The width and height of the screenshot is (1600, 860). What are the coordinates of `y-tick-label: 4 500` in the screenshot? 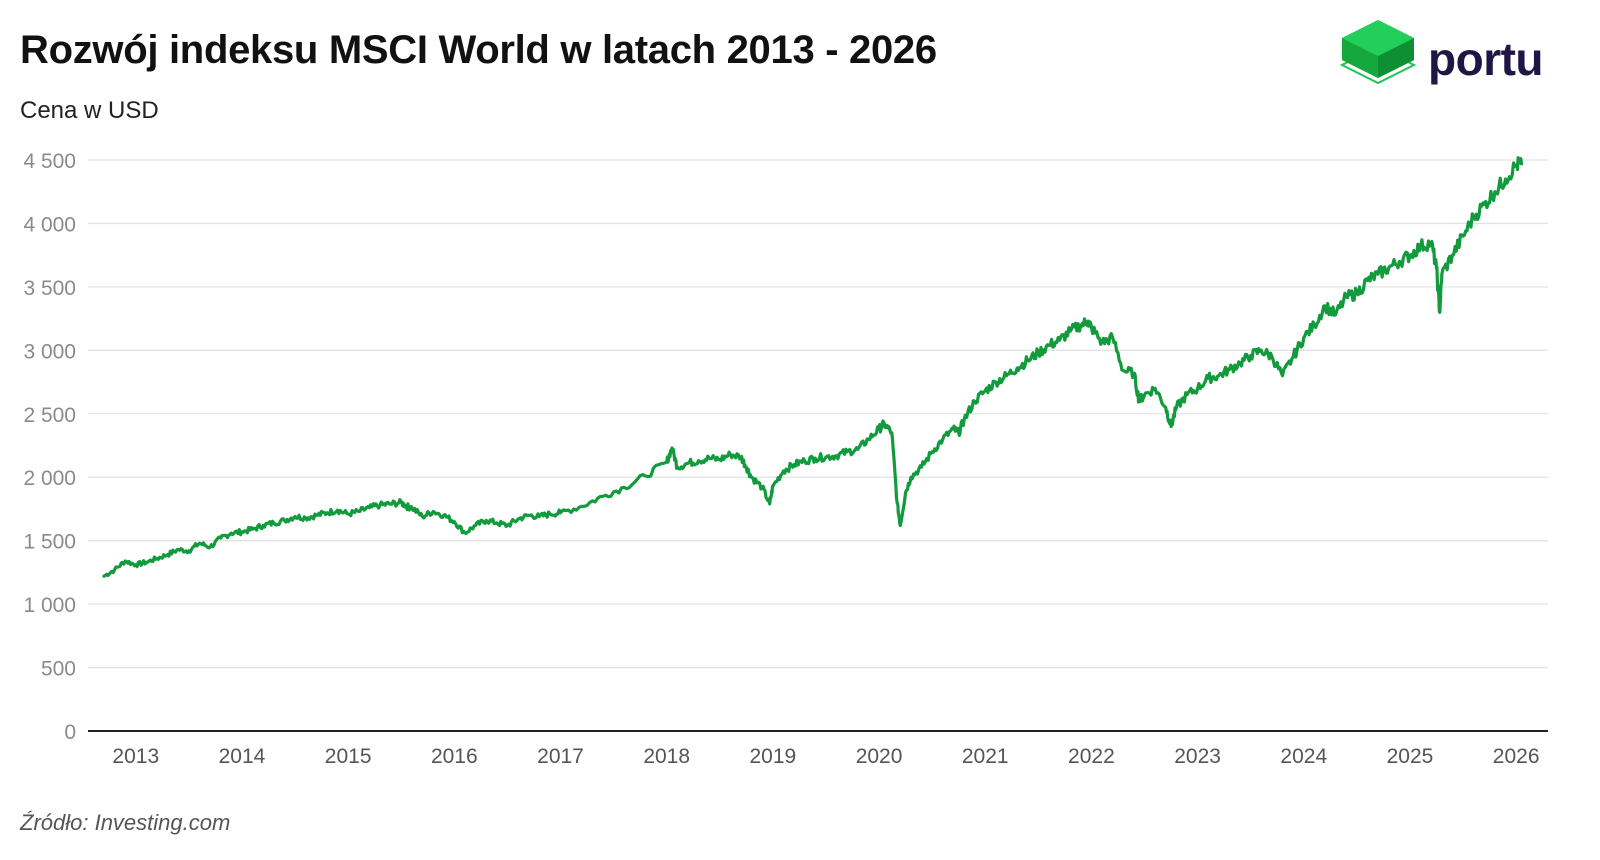 It's located at (49, 161).